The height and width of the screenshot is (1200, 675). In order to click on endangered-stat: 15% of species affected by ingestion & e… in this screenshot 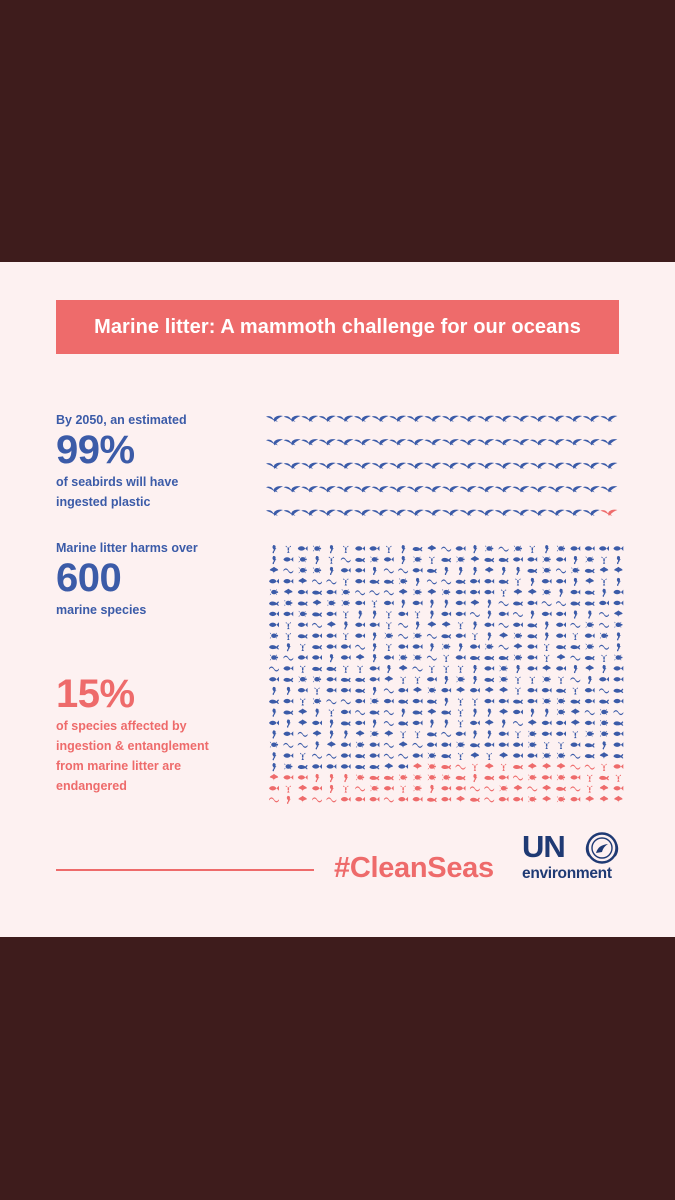, I will do `click(132, 735)`.